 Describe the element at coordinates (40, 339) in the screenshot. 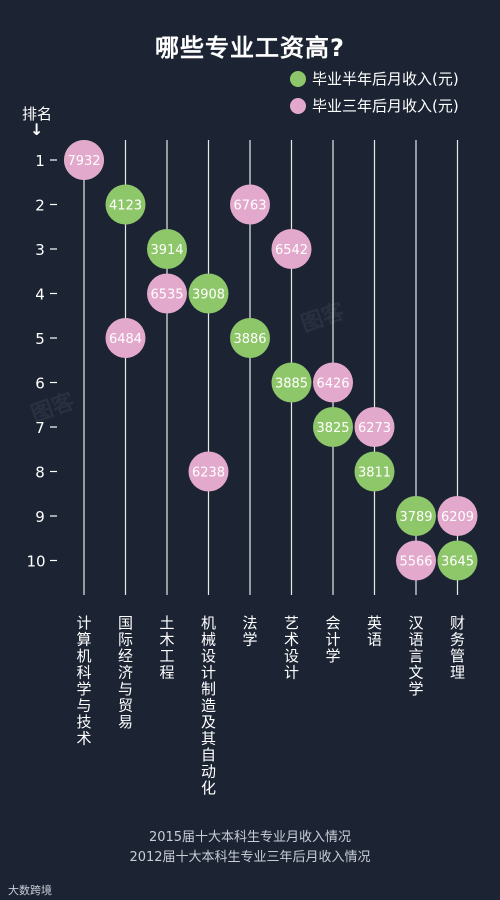

I see `rank-tick-label: 5` at that location.